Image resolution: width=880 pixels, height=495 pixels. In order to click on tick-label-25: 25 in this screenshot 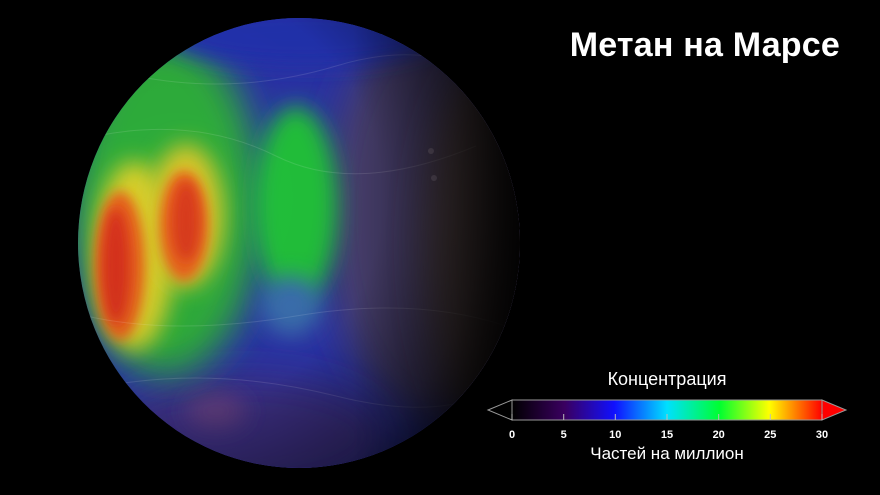, I will do `click(770, 435)`.